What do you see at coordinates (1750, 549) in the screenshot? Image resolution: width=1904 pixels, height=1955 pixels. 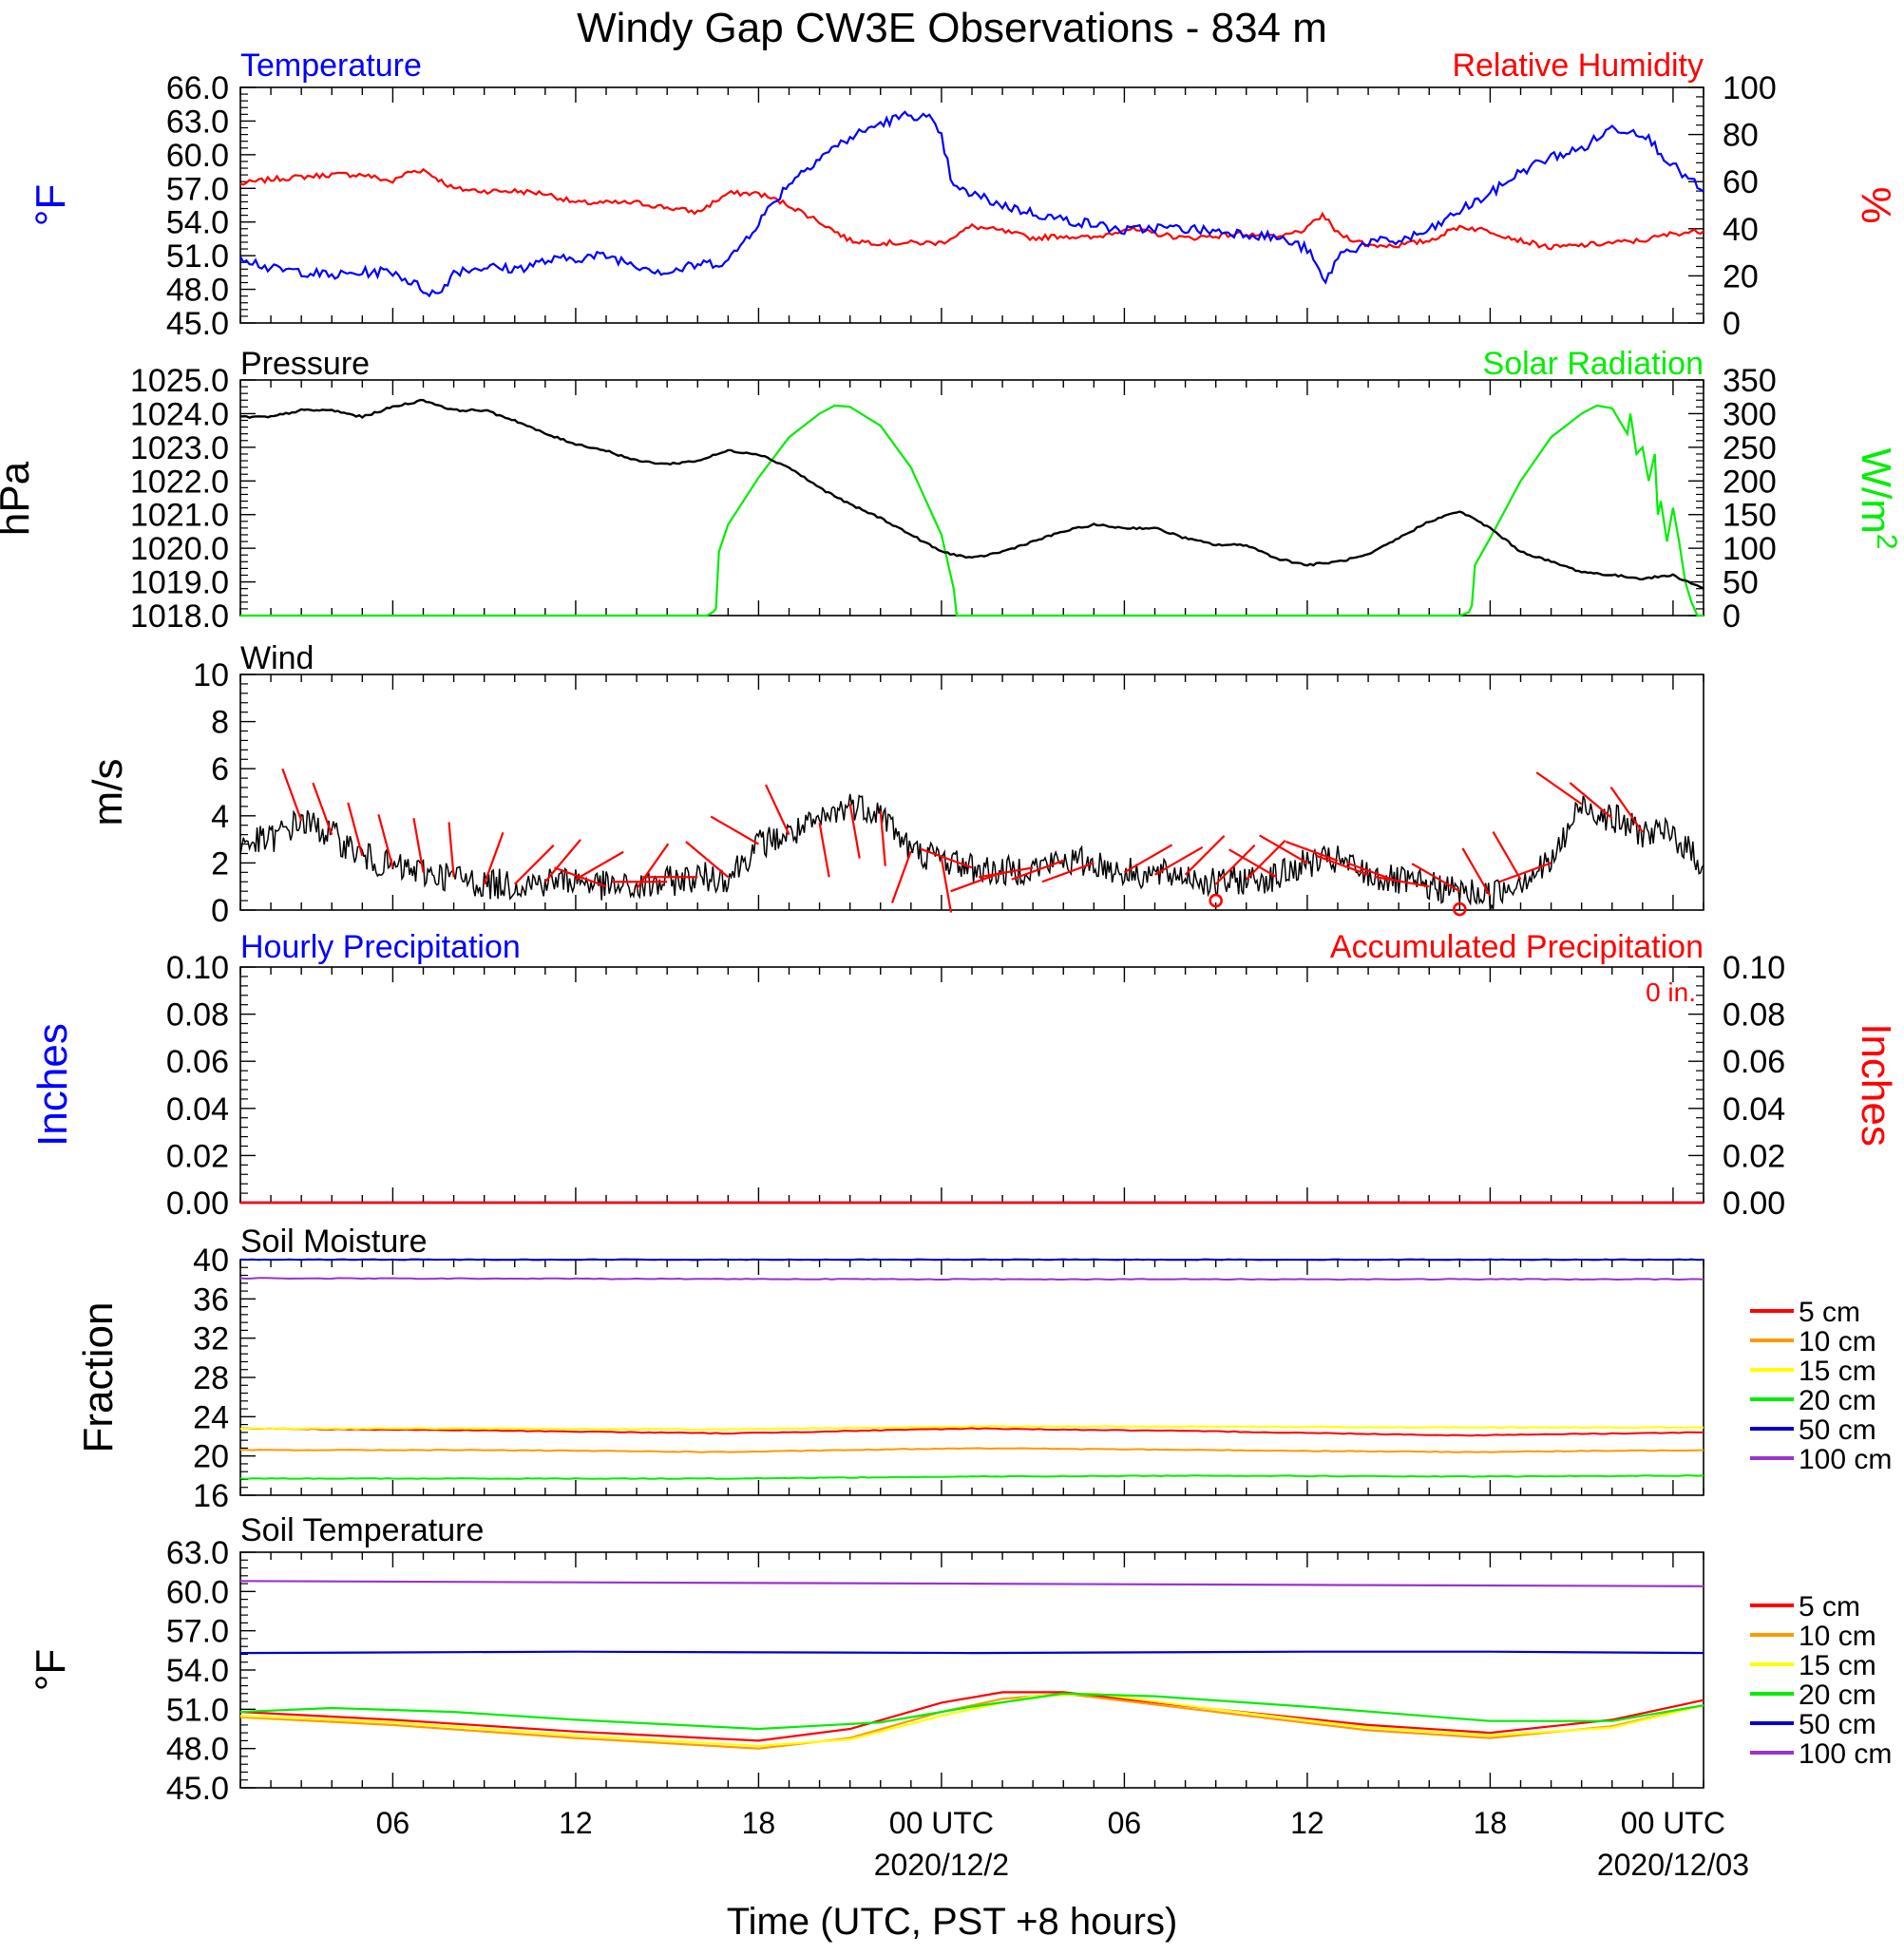 I see `solar-y-tick-label: 100` at bounding box center [1750, 549].